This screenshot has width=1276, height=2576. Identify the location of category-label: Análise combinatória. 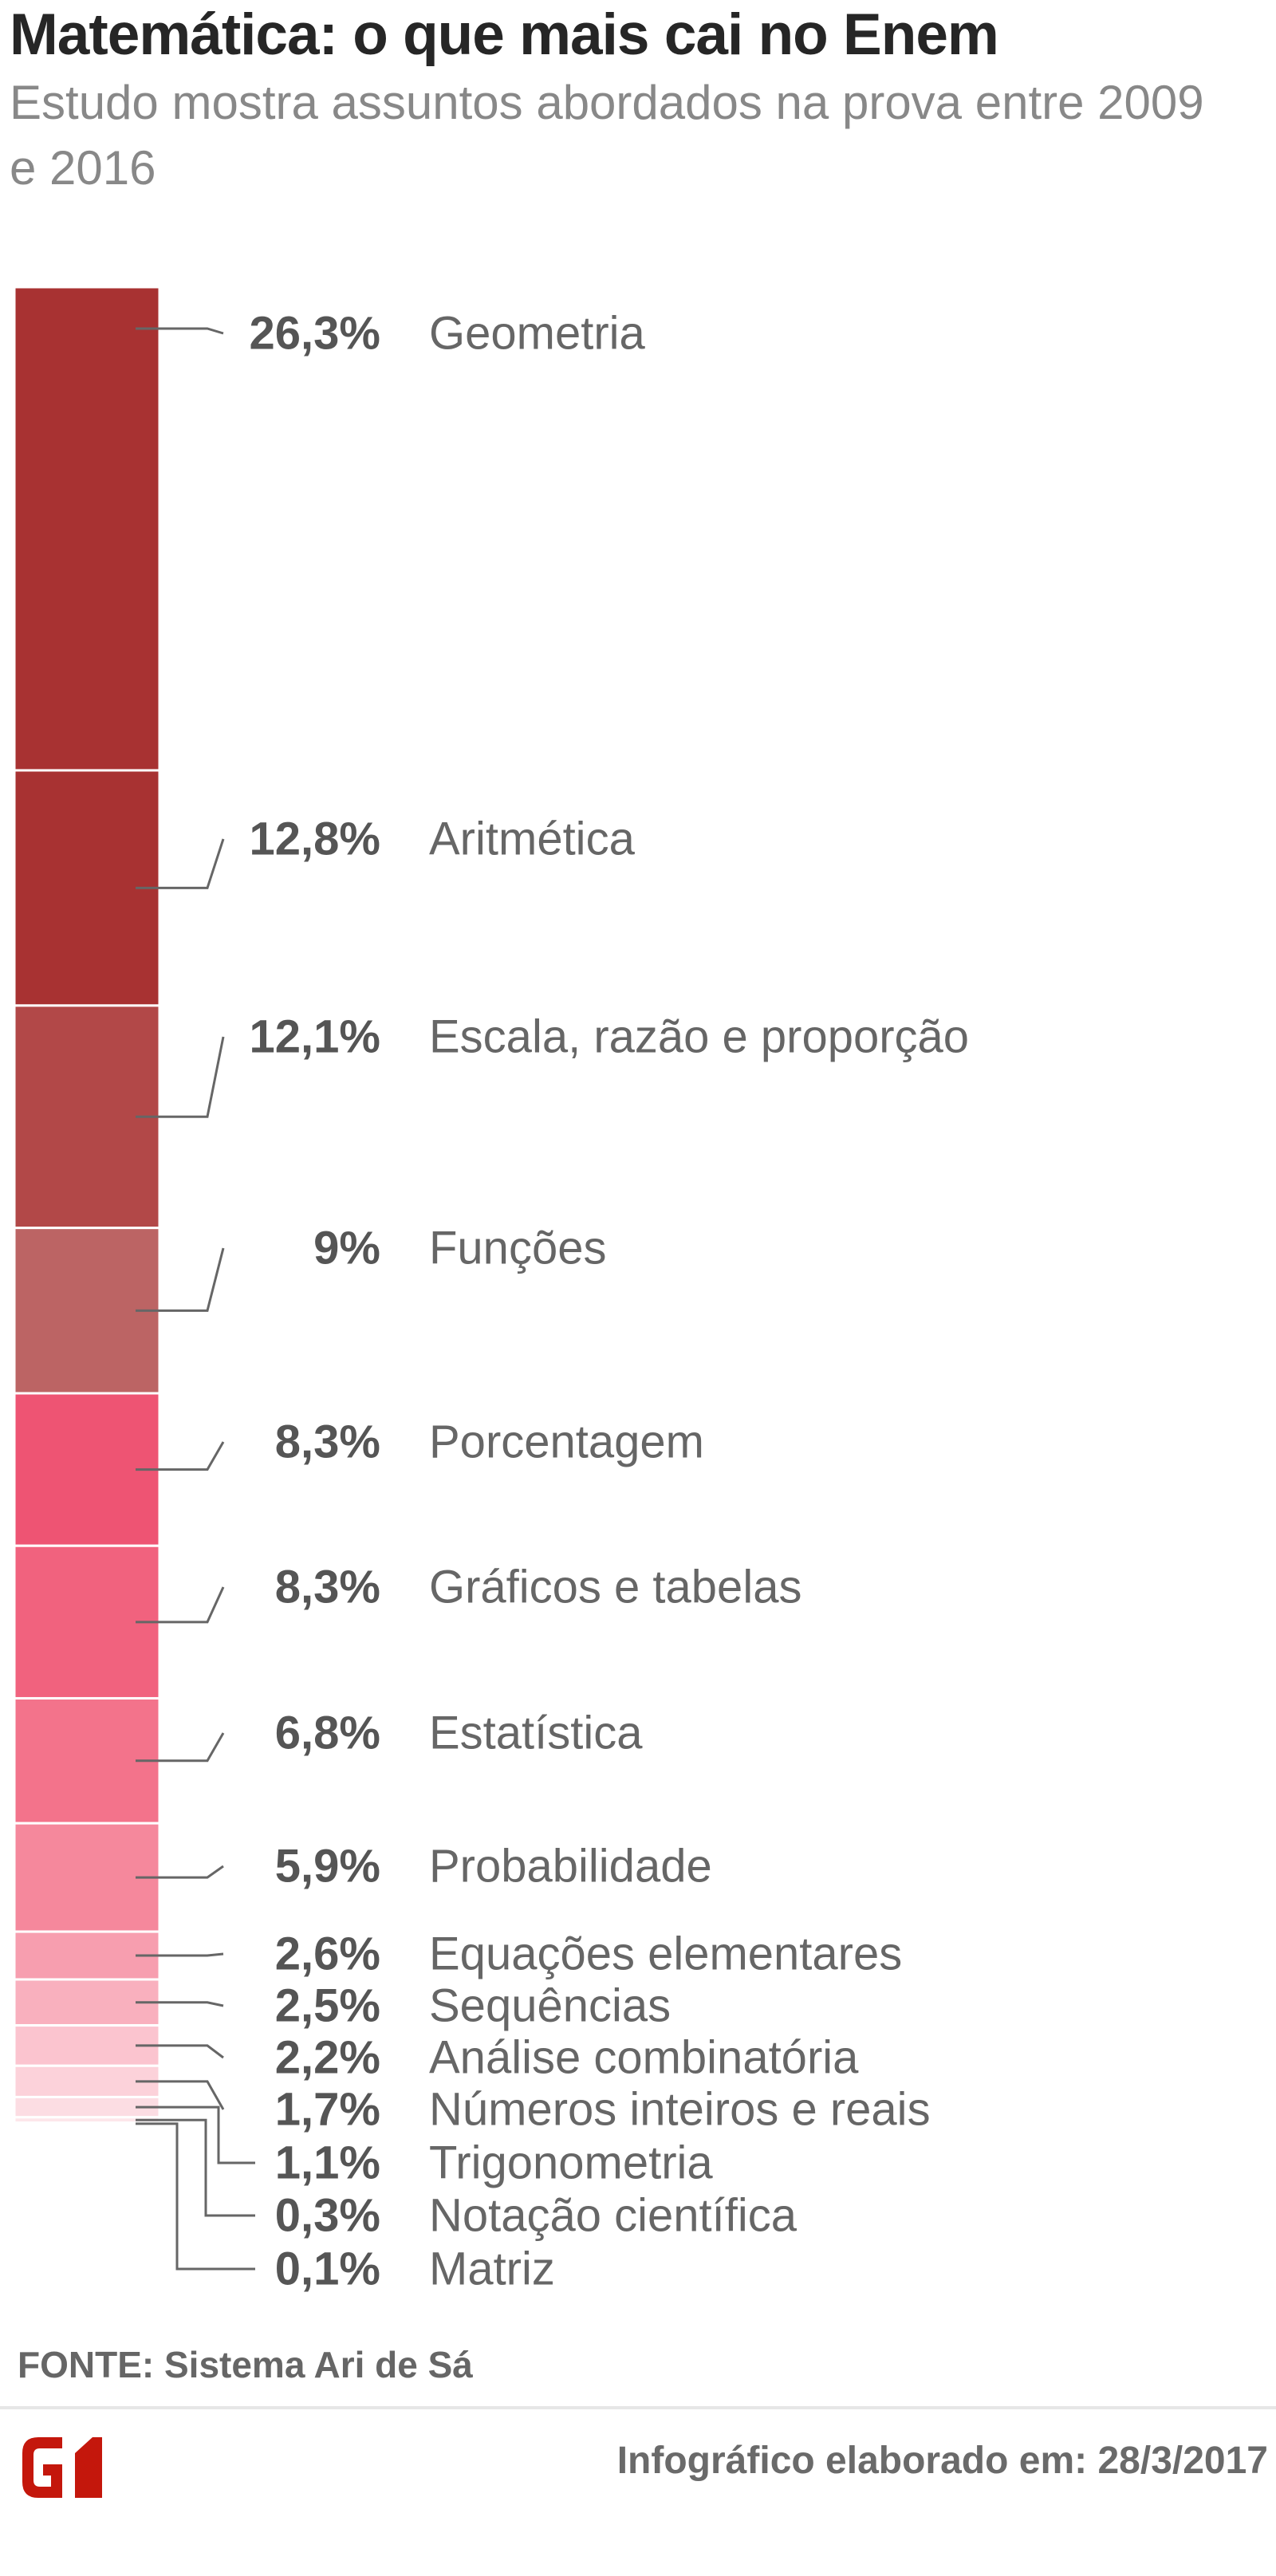
(644, 2058).